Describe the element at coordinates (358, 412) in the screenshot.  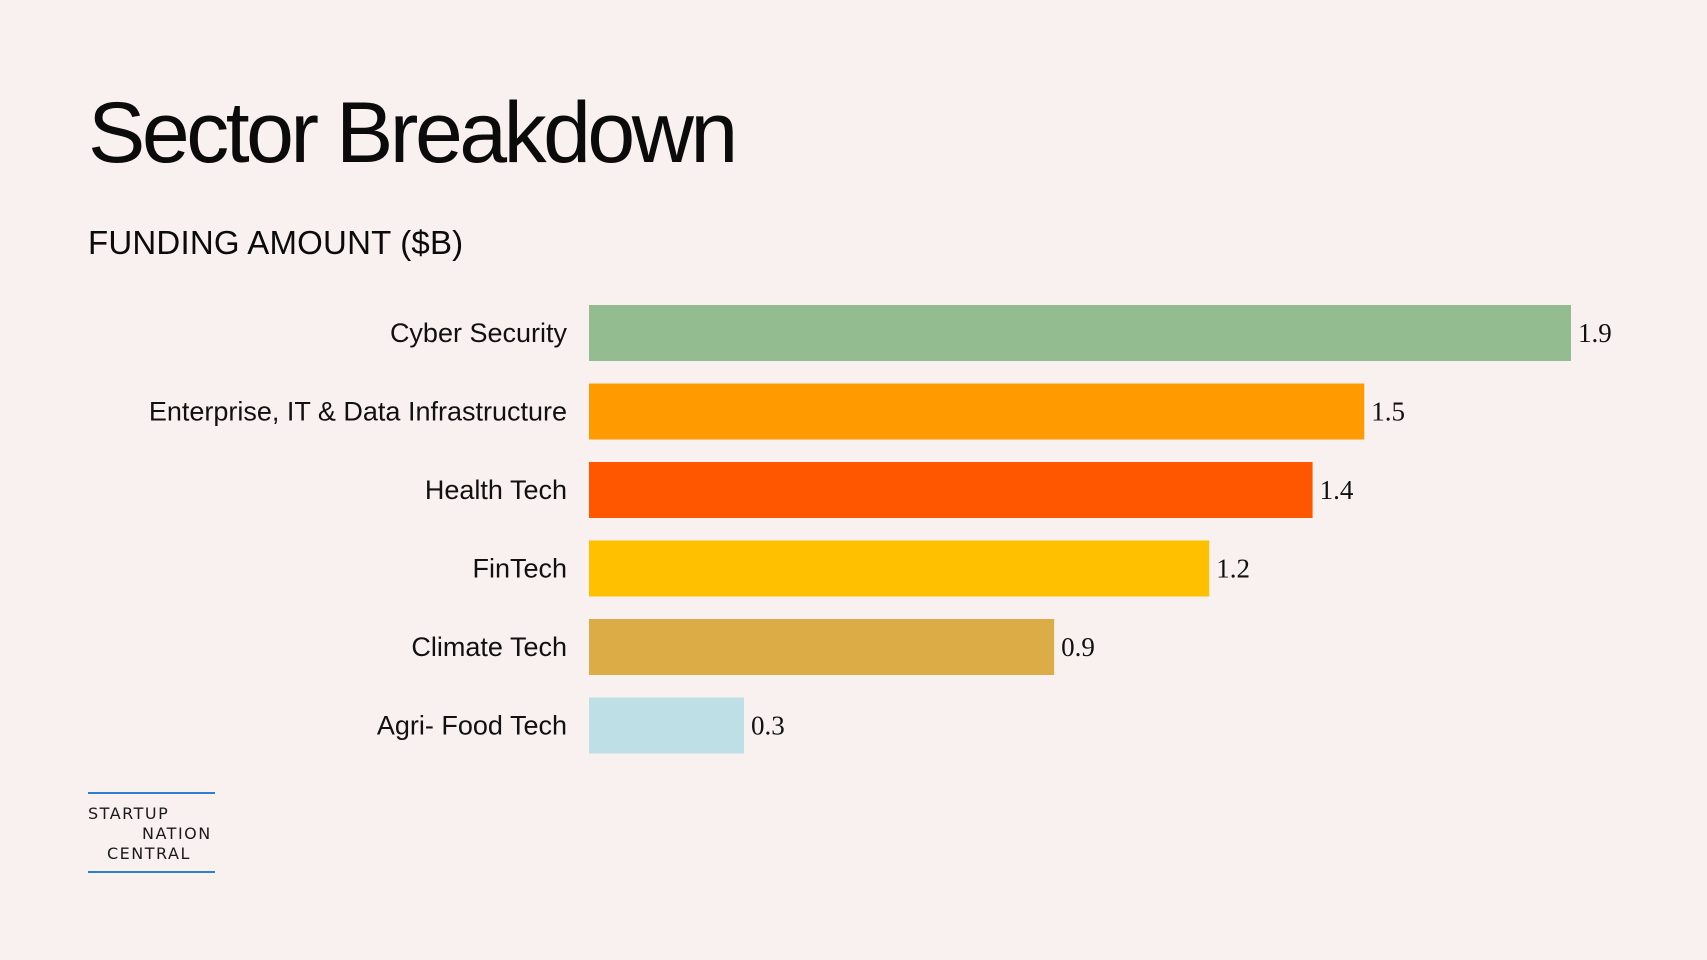
I see `category-label-1: Enterprise, IT & Data Infrastructure` at that location.